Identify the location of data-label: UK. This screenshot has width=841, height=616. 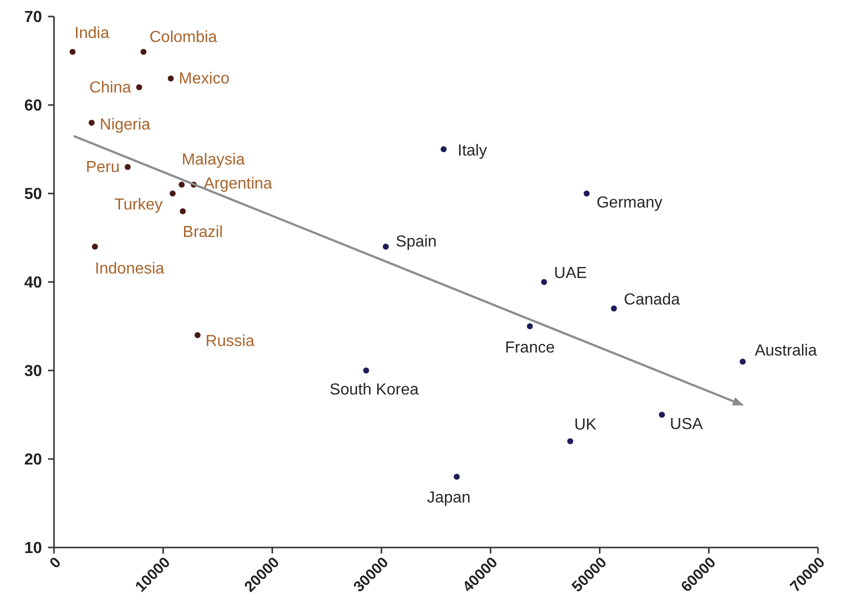
(585, 425).